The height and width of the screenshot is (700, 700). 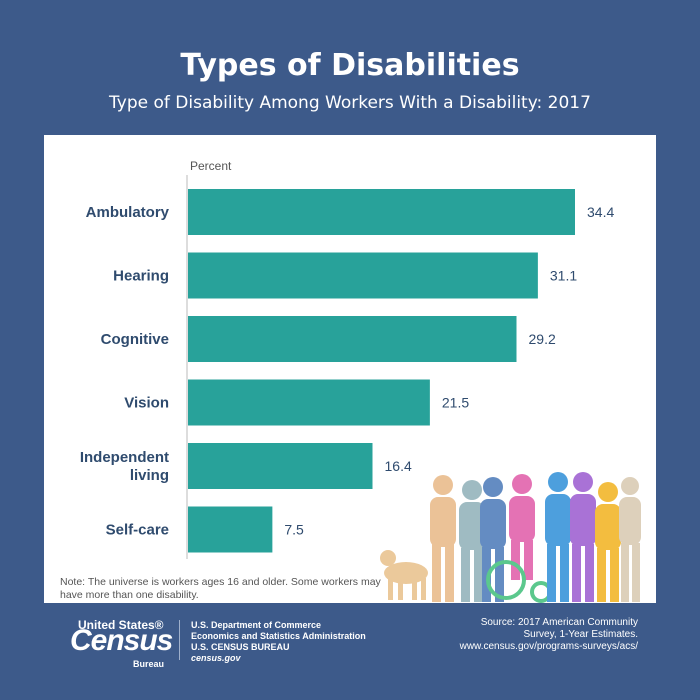 I want to click on people-silhouettes-illustration, so click(x=510, y=537).